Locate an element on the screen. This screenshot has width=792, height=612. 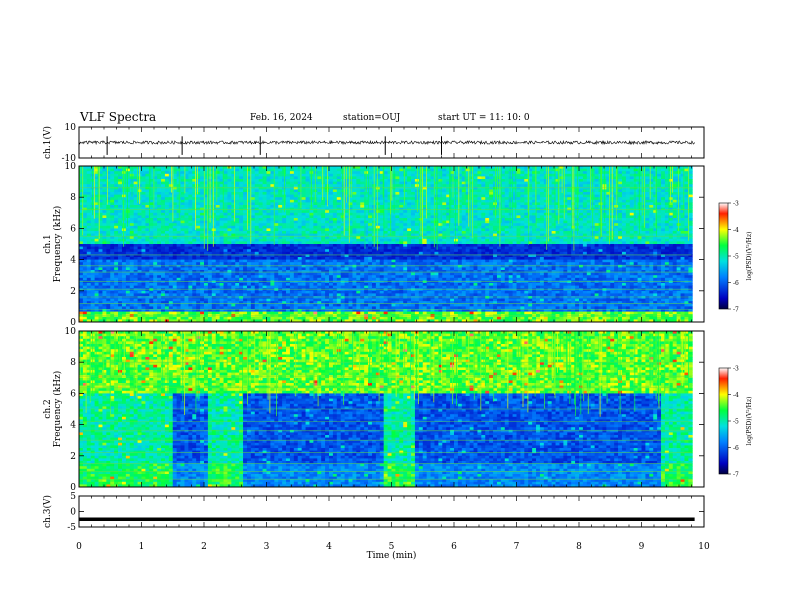
header-station: station=OUJ is located at coordinates (372, 118).